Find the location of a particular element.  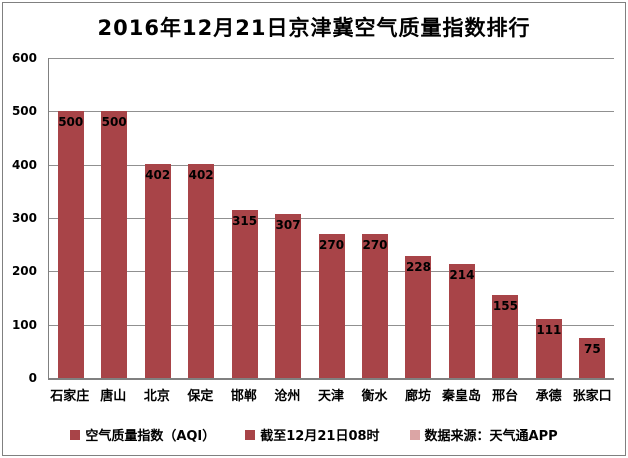

bar-value-label: 75 is located at coordinates (592, 349).